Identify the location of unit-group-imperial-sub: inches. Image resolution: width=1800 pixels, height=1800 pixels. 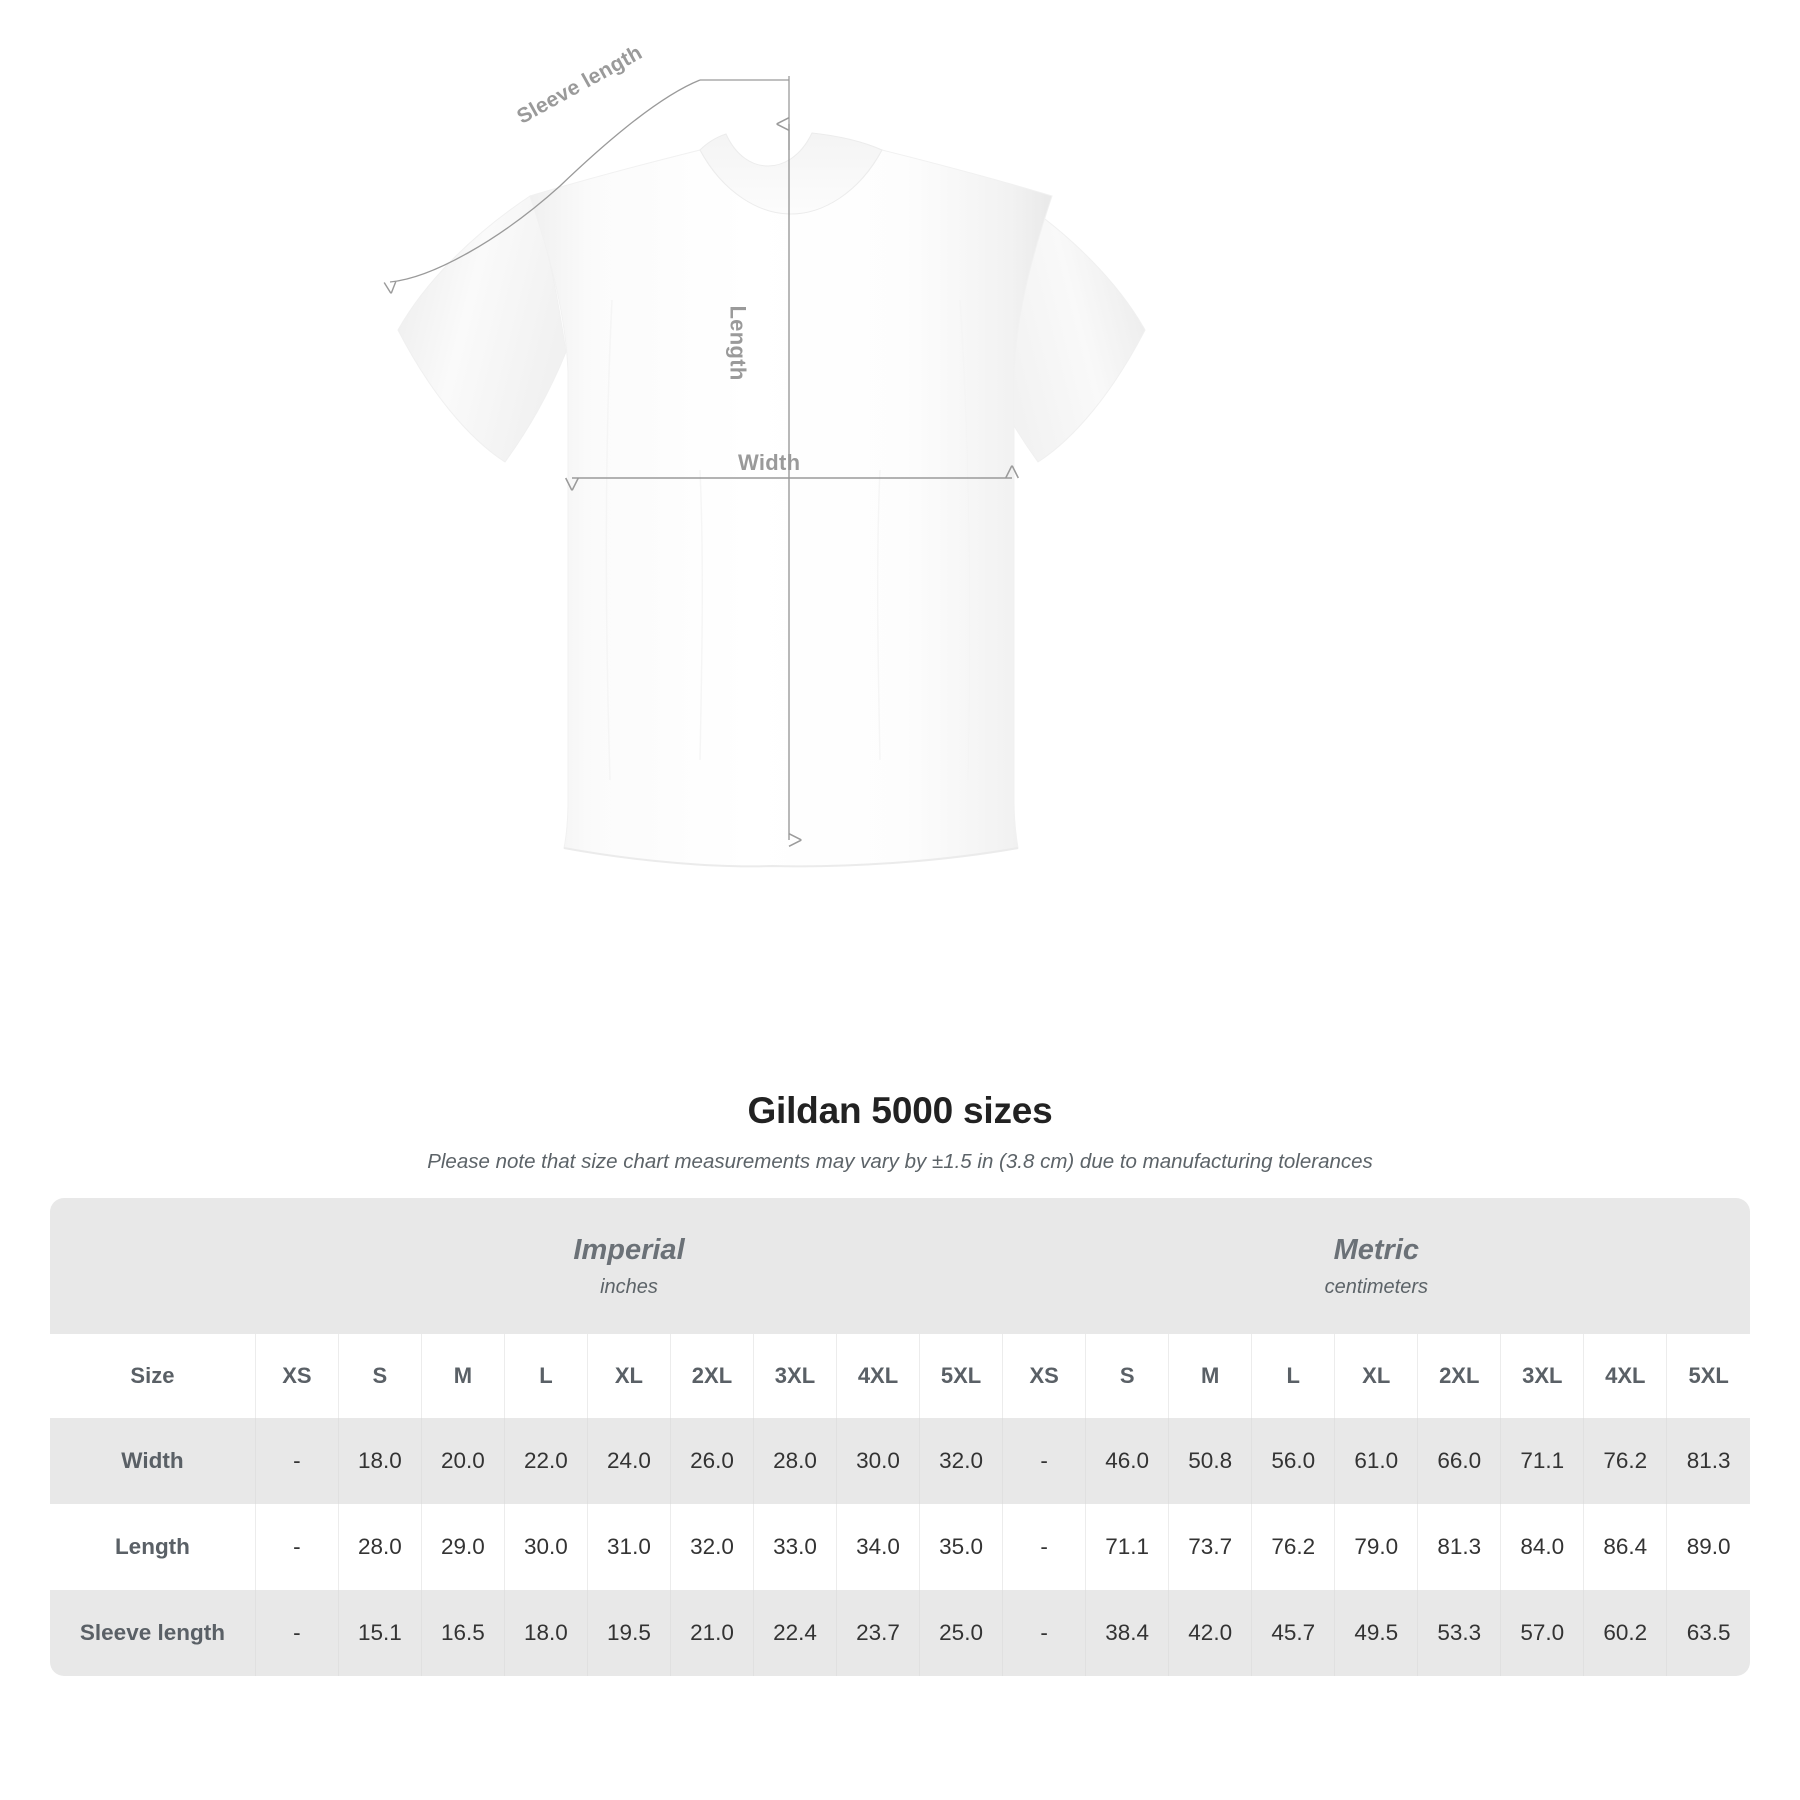
(629, 1286).